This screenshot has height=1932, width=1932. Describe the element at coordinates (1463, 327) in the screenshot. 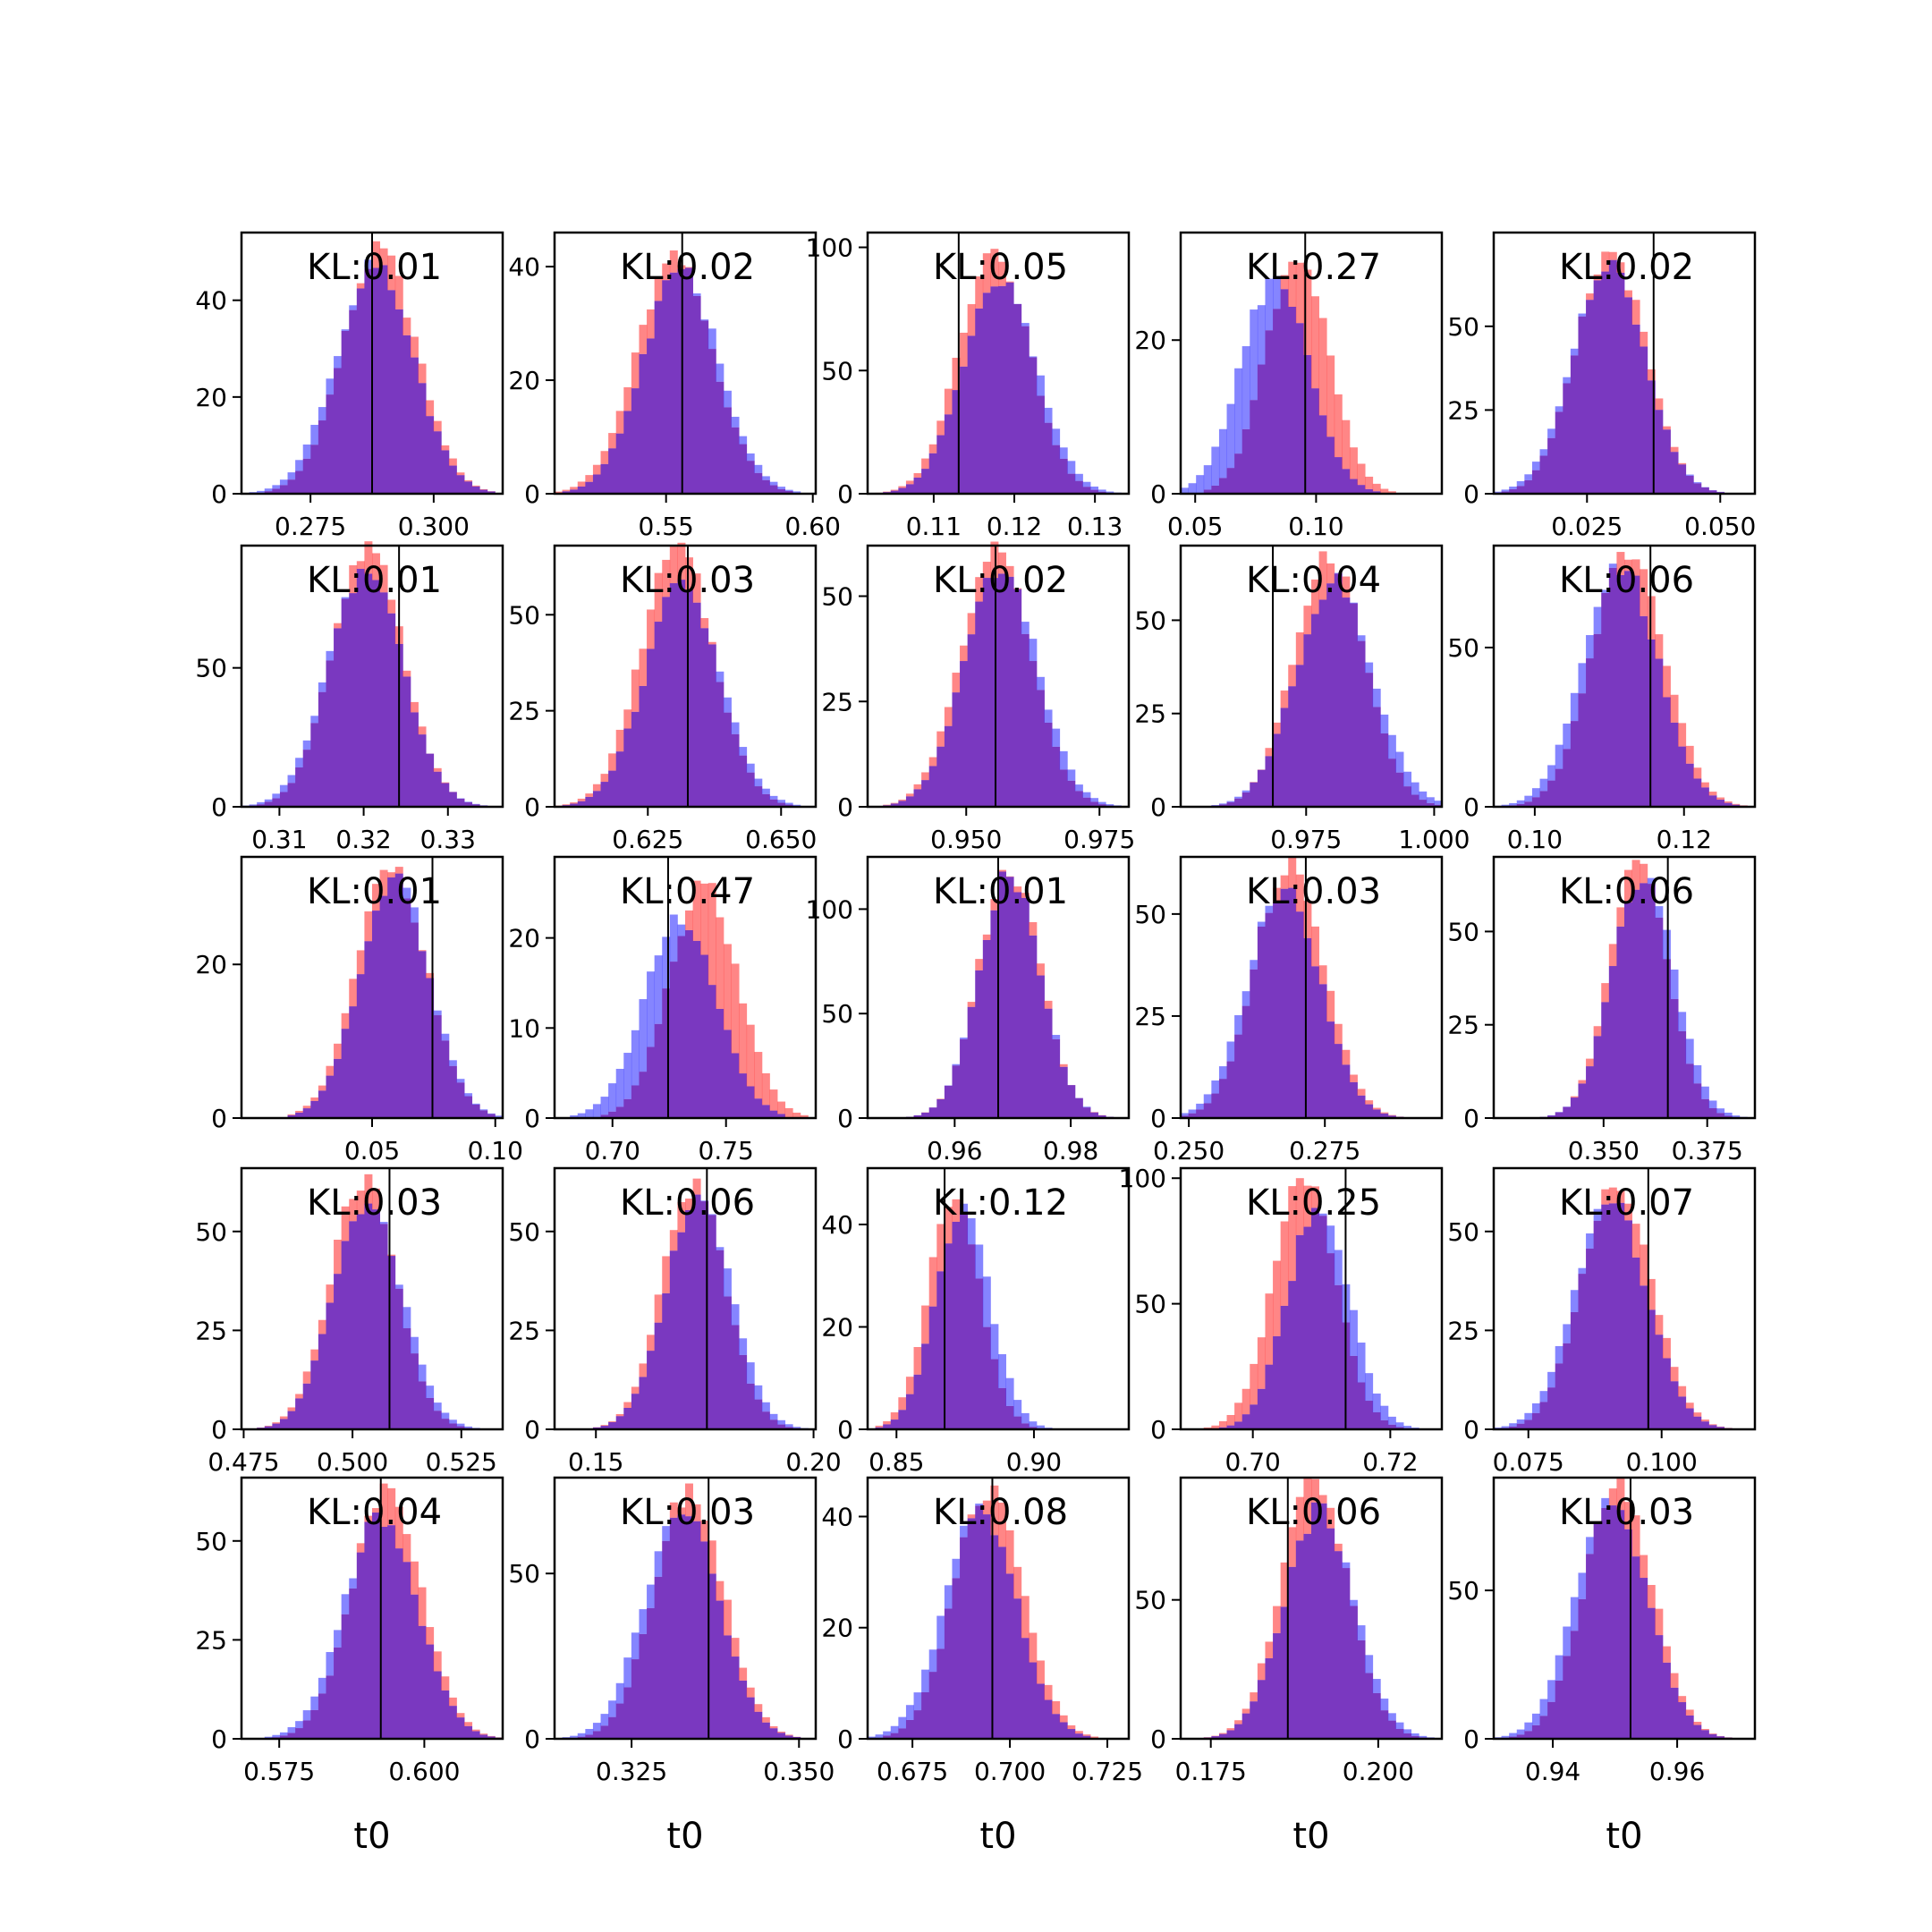

I see `y-tick-label: 50` at that location.